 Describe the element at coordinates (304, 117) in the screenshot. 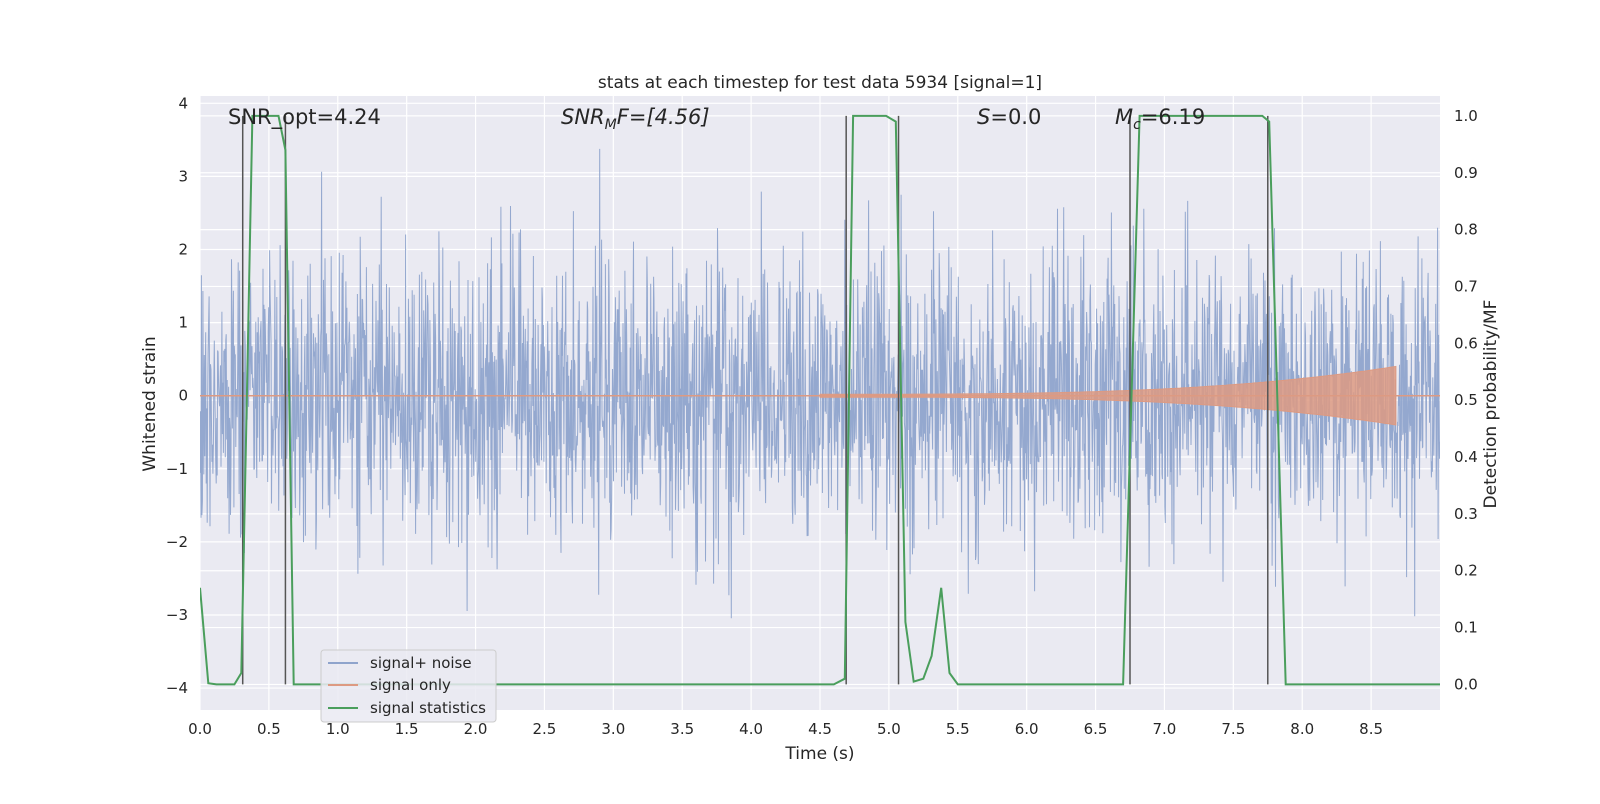

I see `annotation-snr-opt: SNR_opt=4.24` at that location.